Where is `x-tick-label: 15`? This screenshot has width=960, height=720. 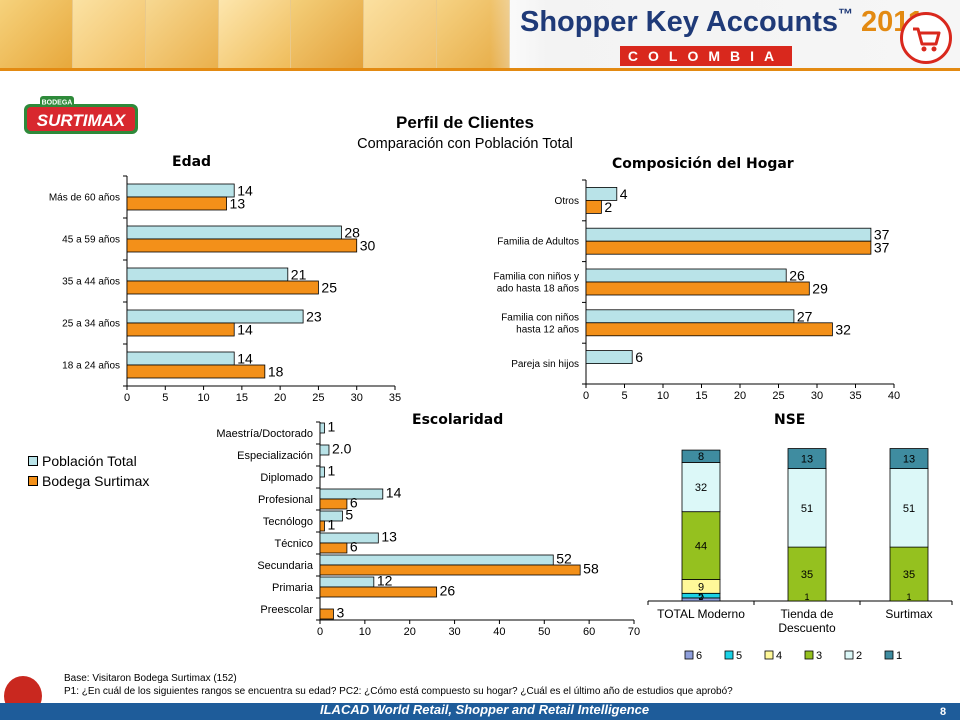 x-tick-label: 15 is located at coordinates (242, 398).